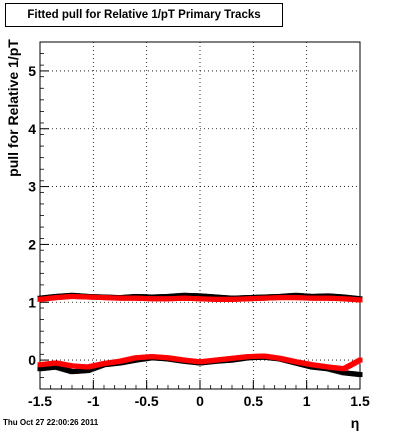 Image resolution: width=400 pixels, height=433 pixels. What do you see at coordinates (32, 71) in the screenshot?
I see `y-tick-label: 5` at bounding box center [32, 71].